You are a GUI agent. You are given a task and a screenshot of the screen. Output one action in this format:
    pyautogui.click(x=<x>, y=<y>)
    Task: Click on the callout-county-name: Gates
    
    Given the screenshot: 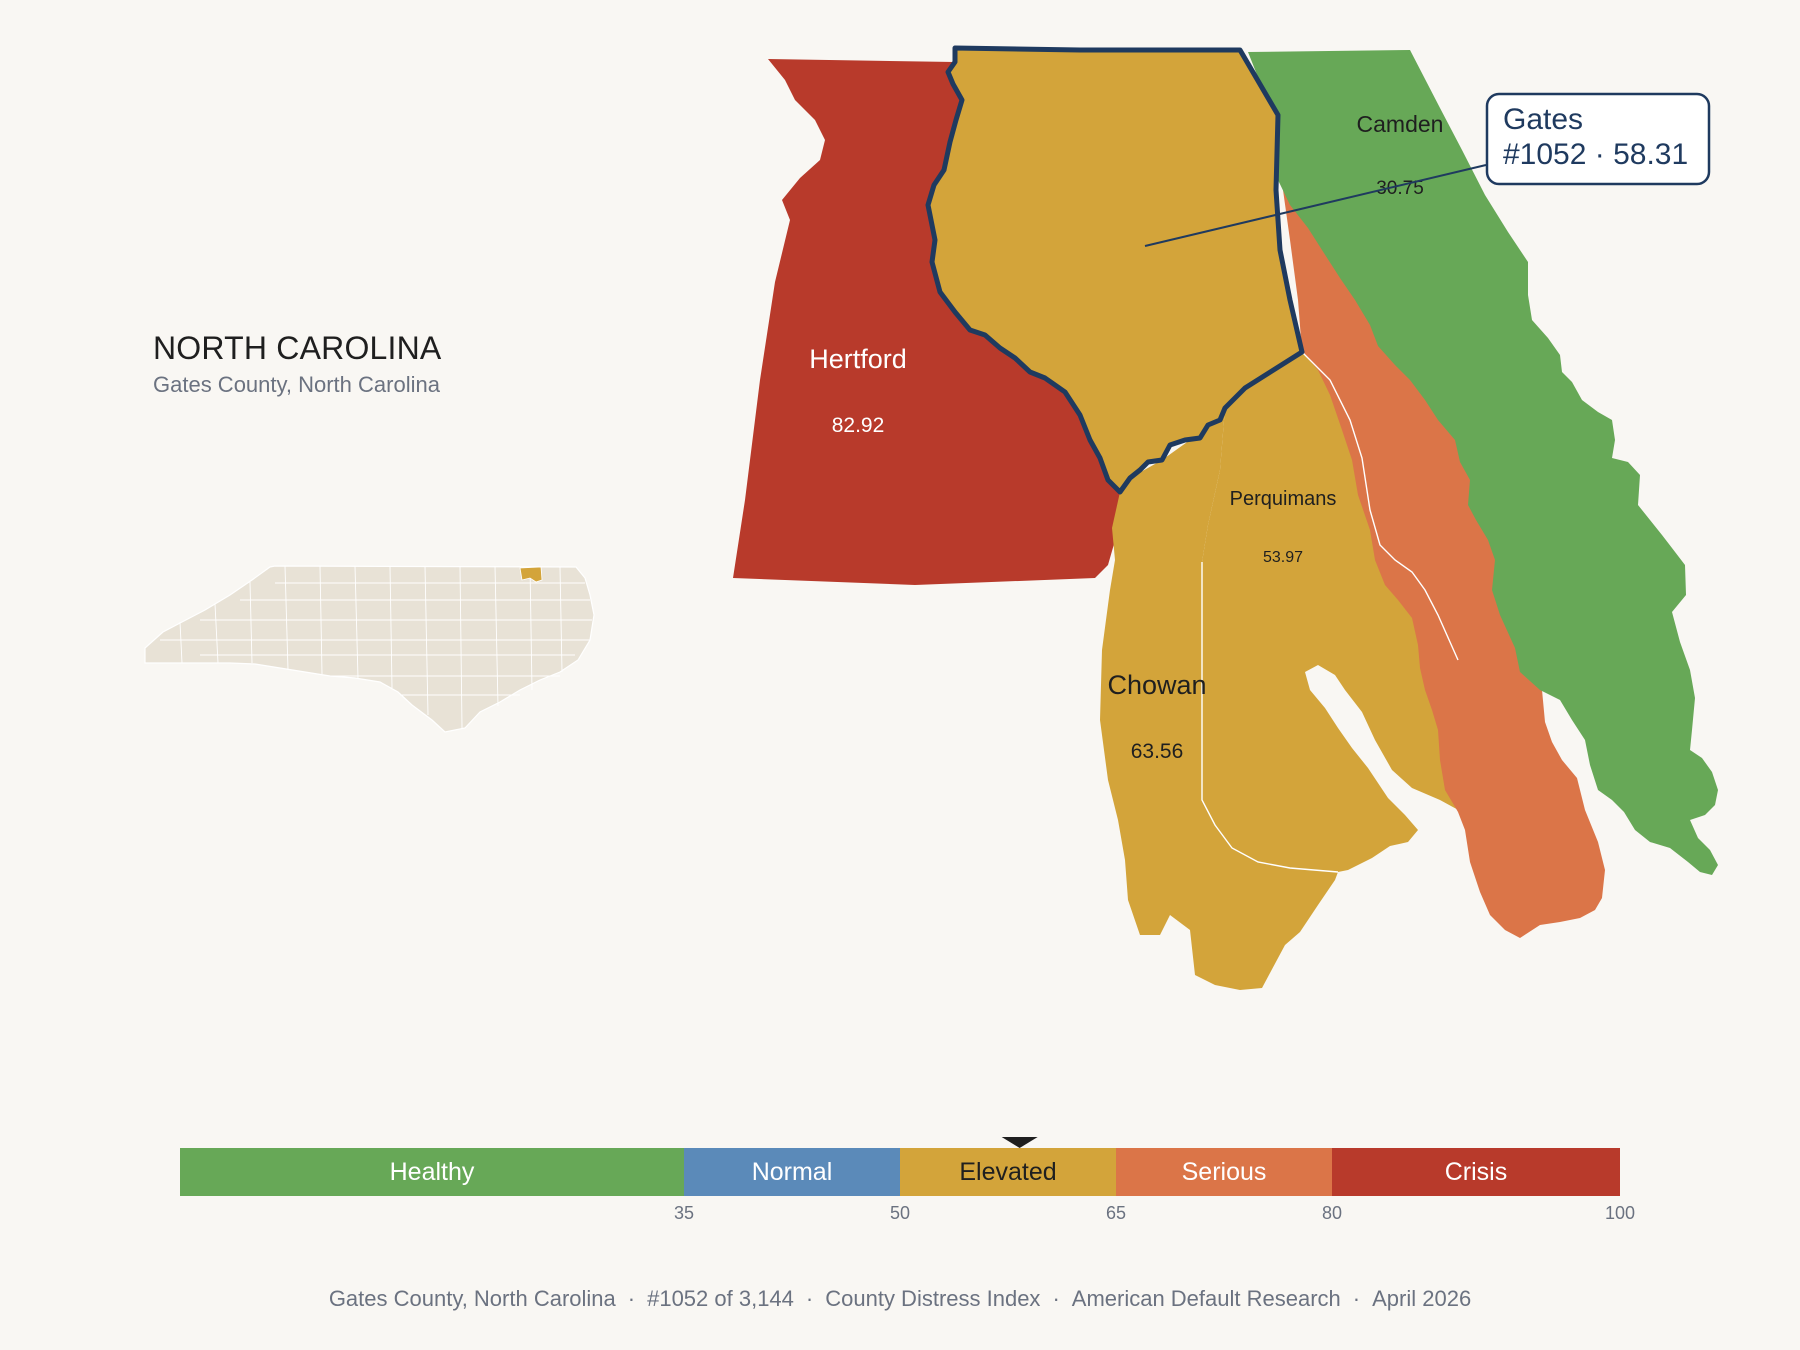 What is the action you would take?
    pyautogui.click(x=1543, y=119)
    